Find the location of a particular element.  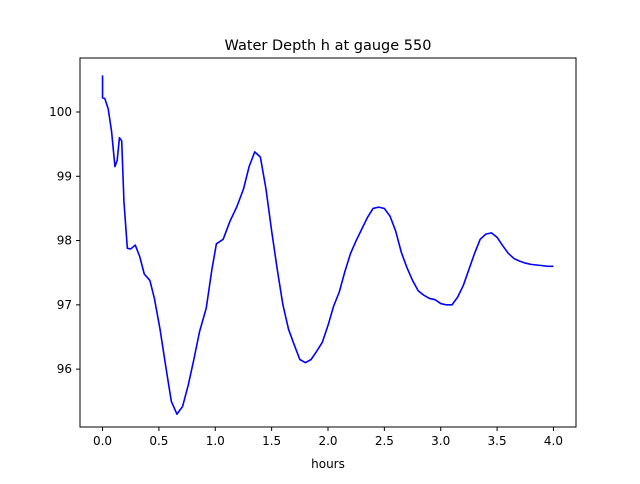

y-tick-label: 97 is located at coordinates (64, 305).